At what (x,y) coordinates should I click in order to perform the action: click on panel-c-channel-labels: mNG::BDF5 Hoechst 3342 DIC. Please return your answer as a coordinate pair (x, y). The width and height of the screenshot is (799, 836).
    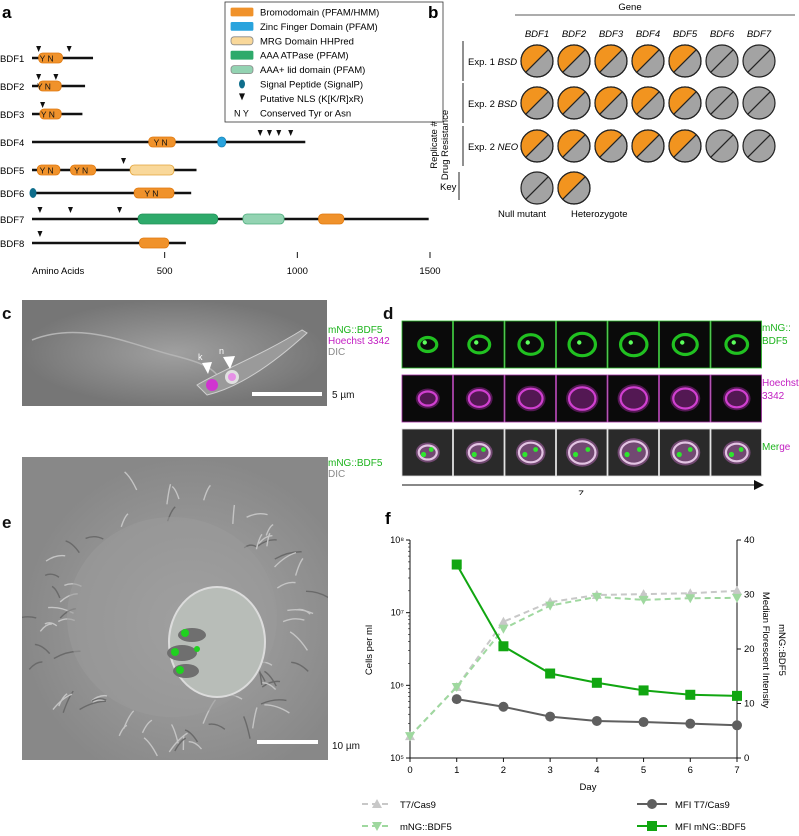
    Looking at the image, I should click on (359, 341).